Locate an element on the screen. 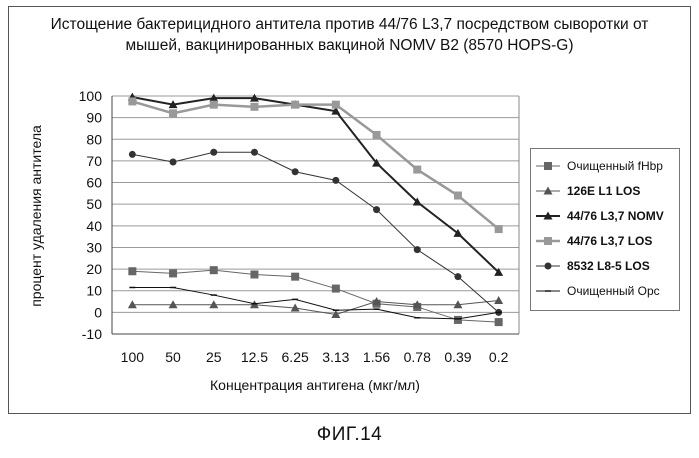 The height and width of the screenshot is (458, 699). y-tick-label: 30 is located at coordinates (94, 247).